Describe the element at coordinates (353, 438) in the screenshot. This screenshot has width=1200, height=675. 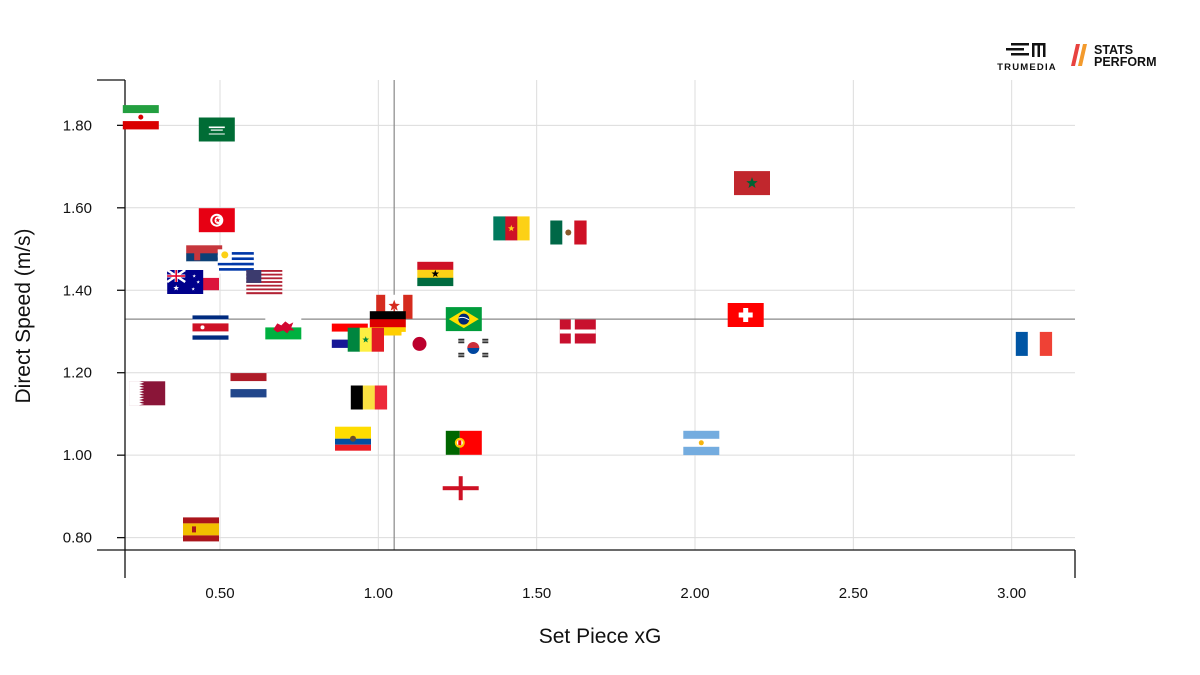
I see `flag-point-ecuador: Ecuador` at that location.